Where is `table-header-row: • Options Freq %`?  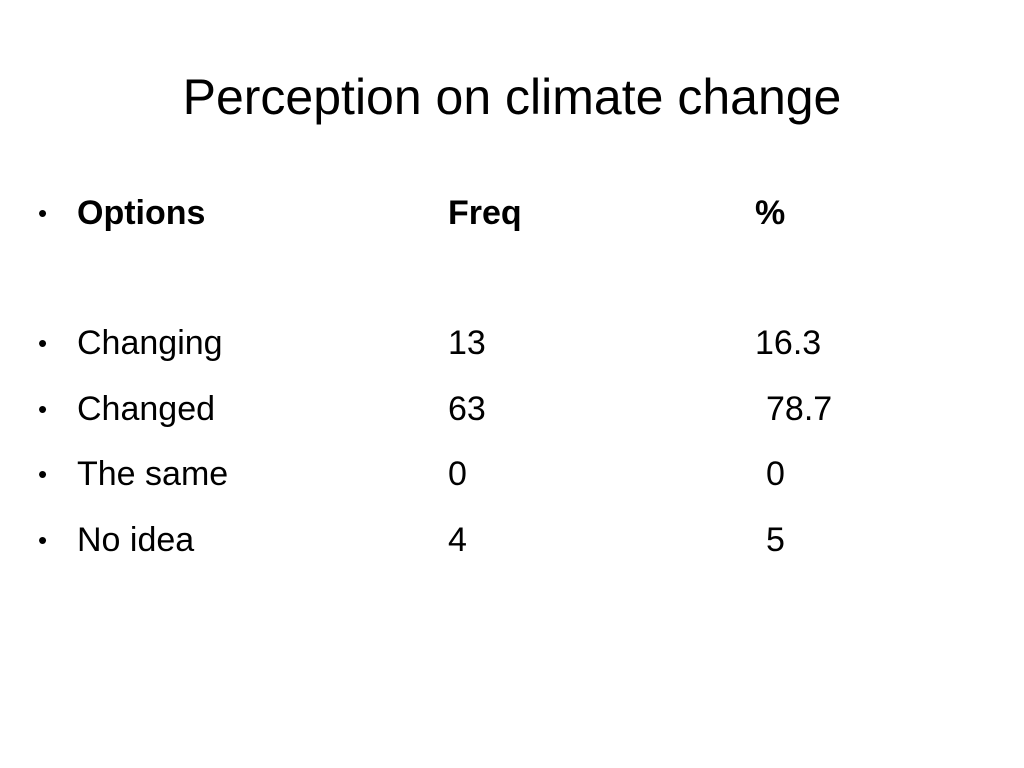 table-header-row: • Options Freq % is located at coordinates (512, 213).